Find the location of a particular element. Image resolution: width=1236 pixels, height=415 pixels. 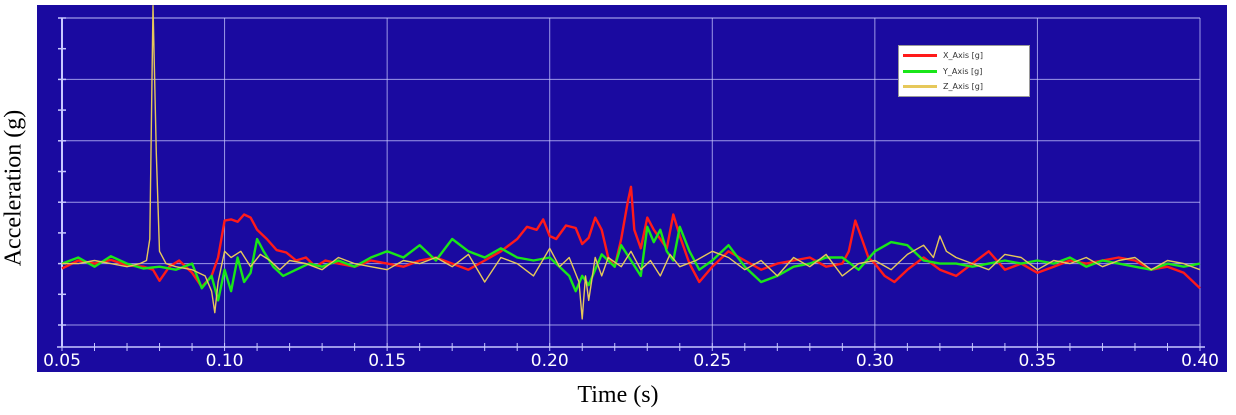

x-axis-label: Time (s) is located at coordinates (618, 395).